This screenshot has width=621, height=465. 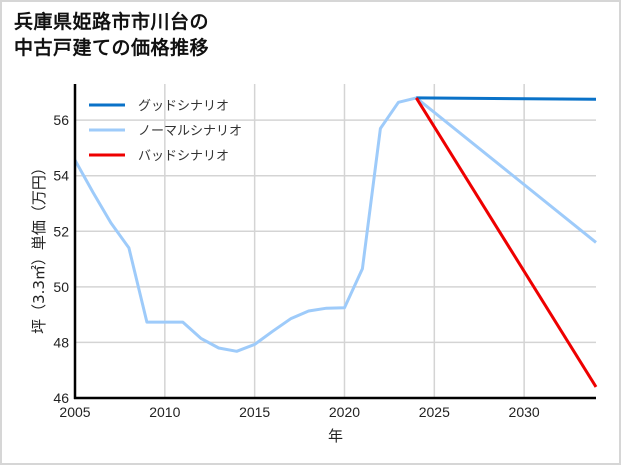 I want to click on chart-title-line1: 兵庫県姫路市市川台の, so click(x=112, y=22).